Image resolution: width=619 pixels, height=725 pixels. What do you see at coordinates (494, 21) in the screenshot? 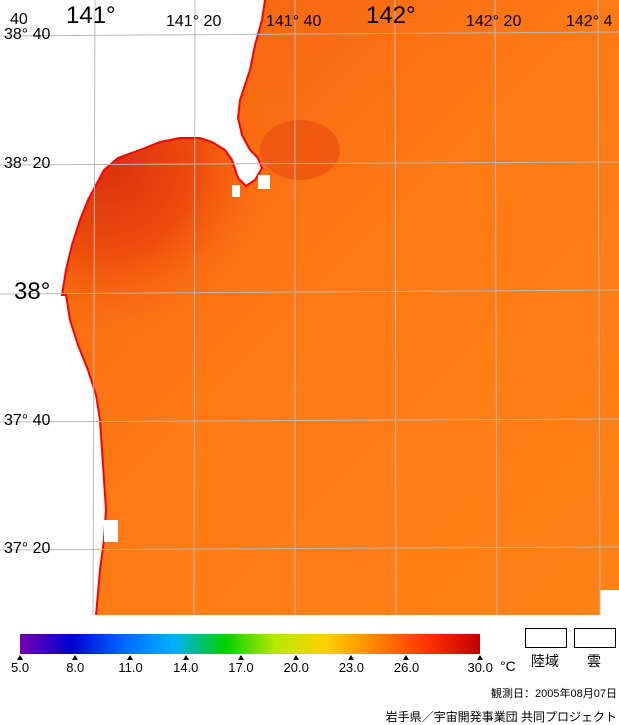
I see `lon-label-142-20: 142° 20` at bounding box center [494, 21].